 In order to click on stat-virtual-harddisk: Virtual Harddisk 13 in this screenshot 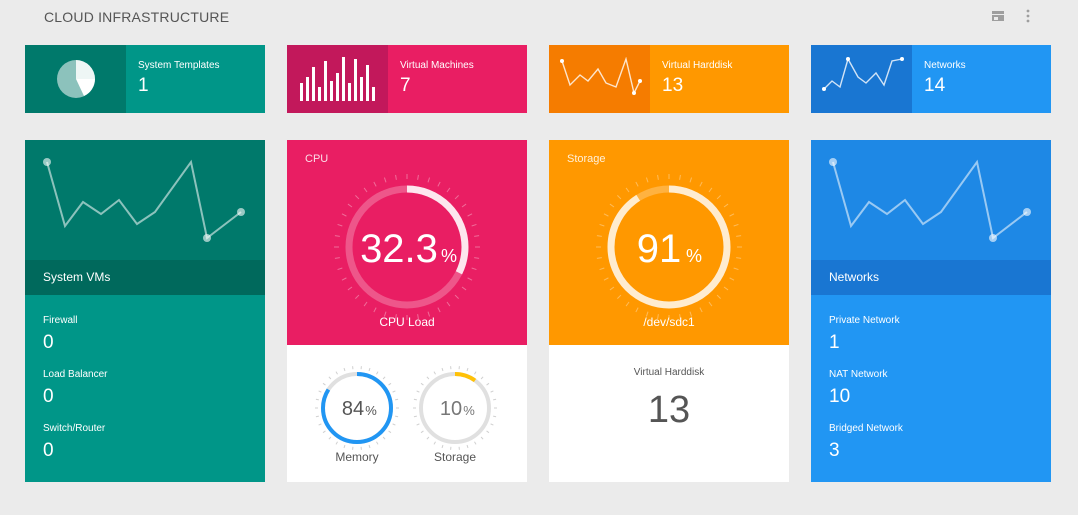, I will do `click(669, 79)`.